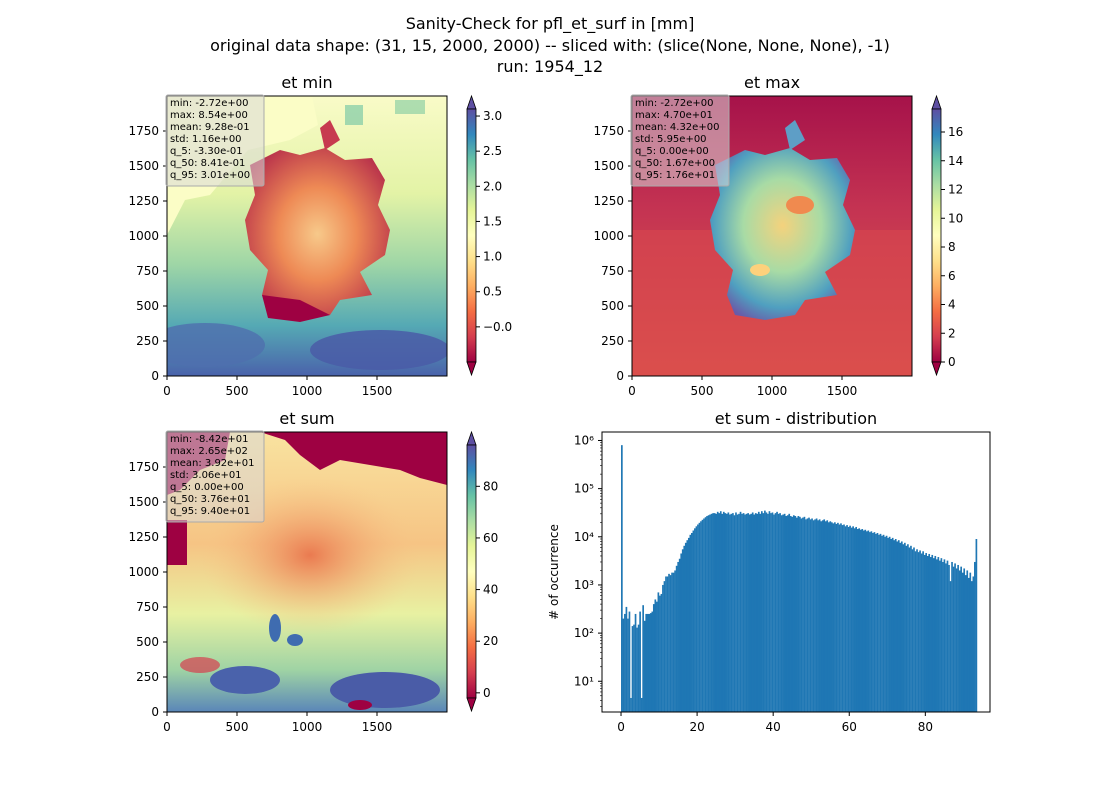  I want to click on y-axis-label-distribution: # of occurrence, so click(554, 572).